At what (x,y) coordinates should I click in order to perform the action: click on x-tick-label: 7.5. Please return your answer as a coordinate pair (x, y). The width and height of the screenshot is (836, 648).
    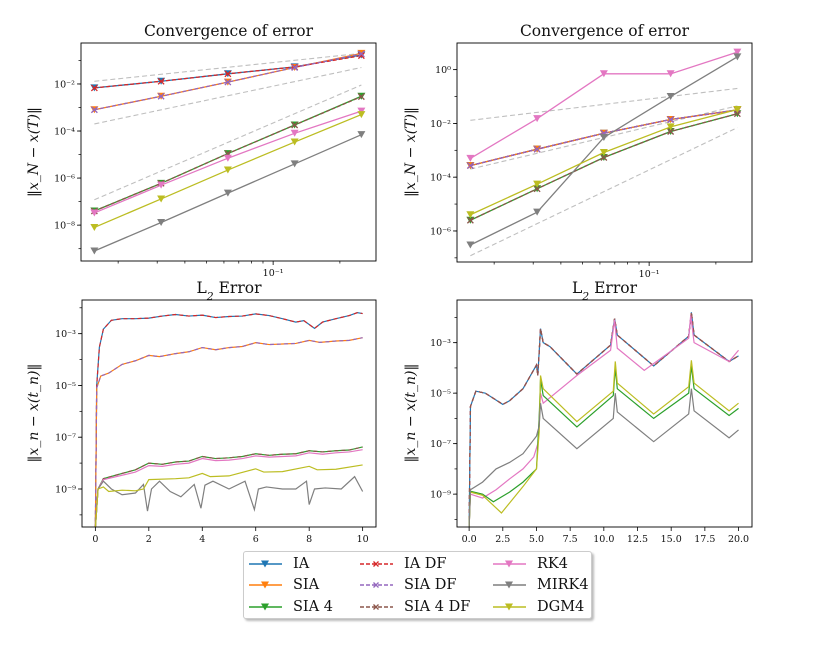
    Looking at the image, I should click on (570, 539).